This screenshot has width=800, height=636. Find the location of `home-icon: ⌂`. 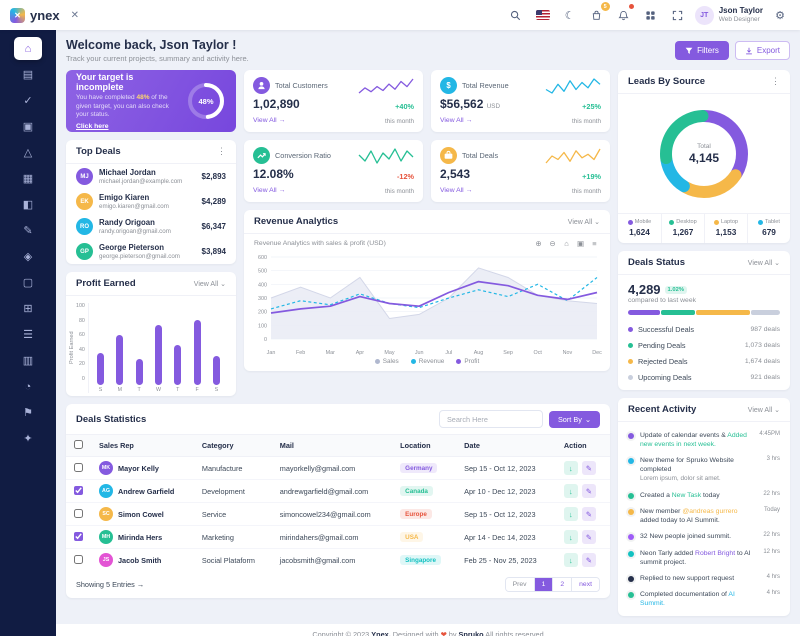

home-icon: ⌂ is located at coordinates (28, 48).